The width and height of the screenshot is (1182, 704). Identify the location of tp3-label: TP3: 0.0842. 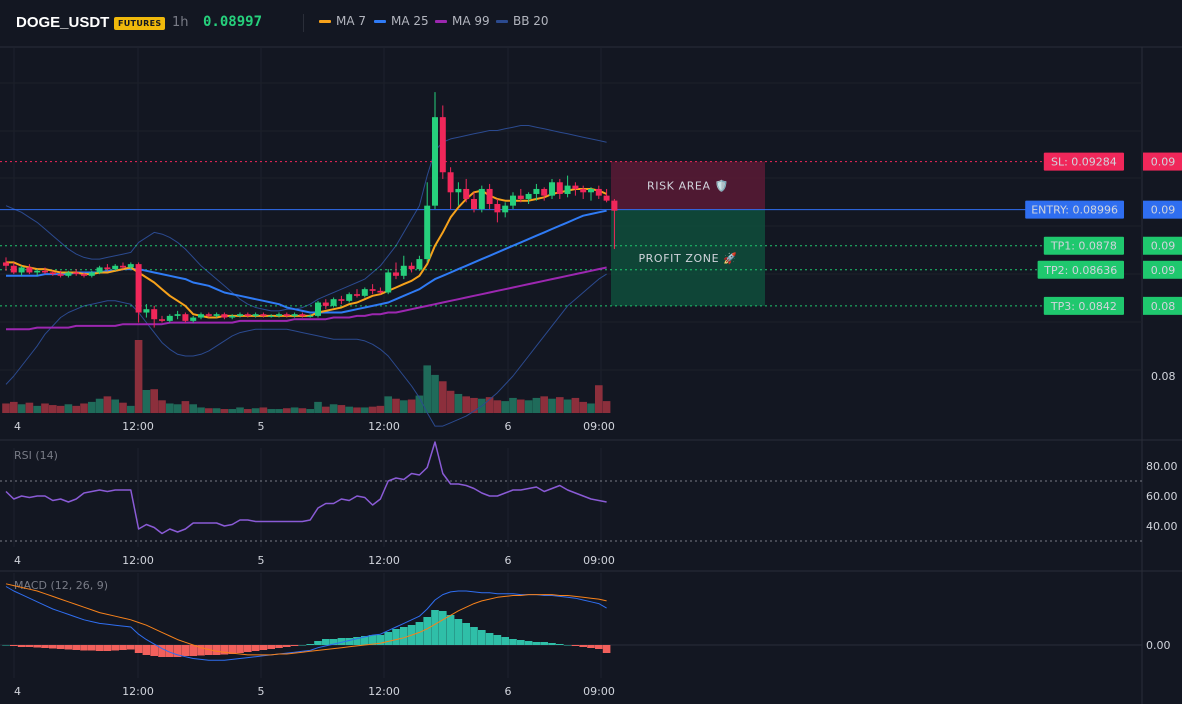
(1083, 306).